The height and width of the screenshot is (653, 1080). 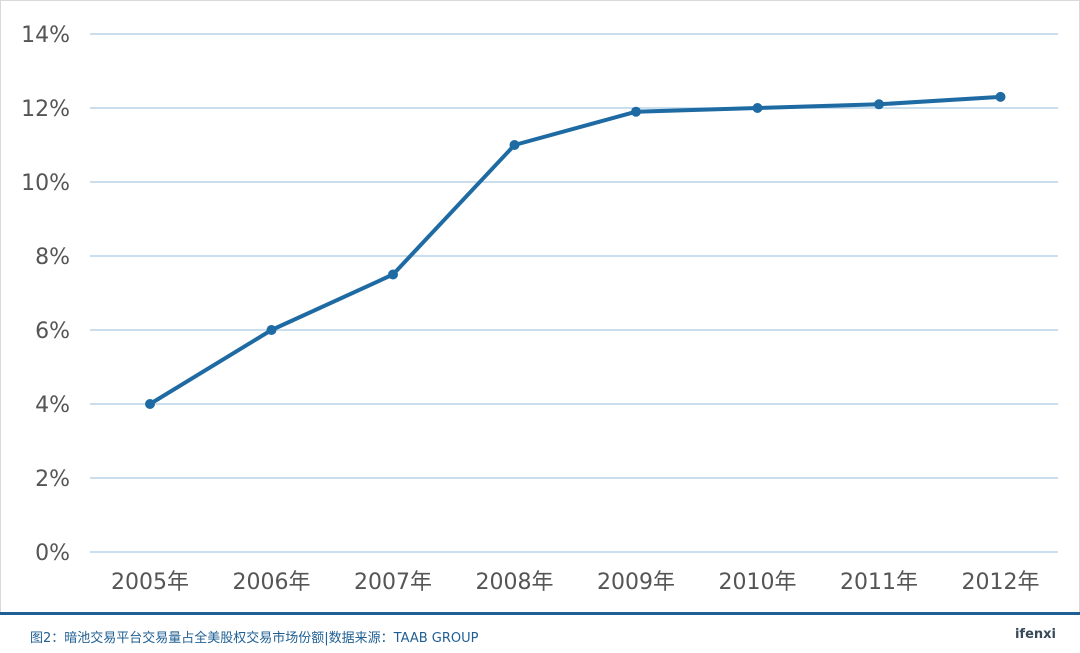 I want to click on x-tick-label: 2012年, so click(x=1001, y=582).